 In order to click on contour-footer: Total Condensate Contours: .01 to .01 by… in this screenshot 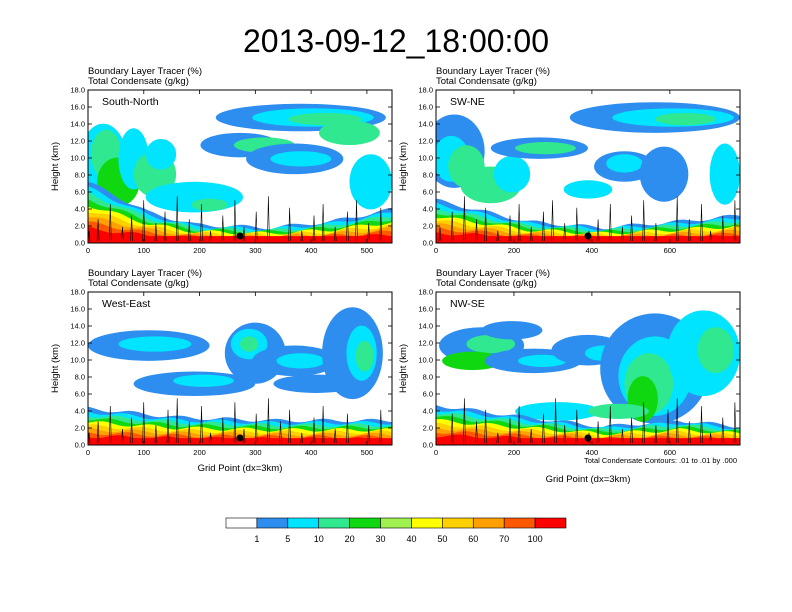, I will do `click(660, 460)`.